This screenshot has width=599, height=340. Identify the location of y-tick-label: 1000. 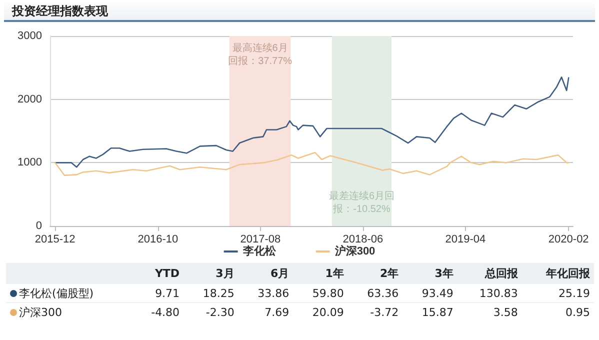
(30, 162).